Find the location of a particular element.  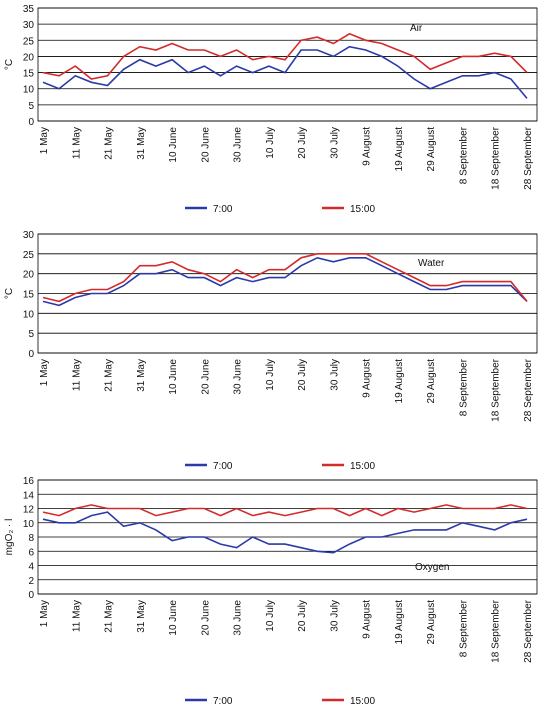

y-tick-label: 4 is located at coordinates (31, 567).